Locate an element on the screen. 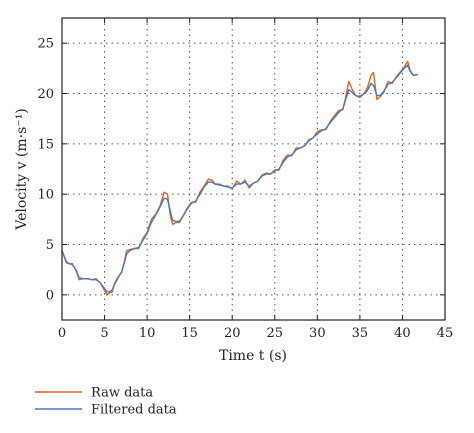 The height and width of the screenshot is (433, 474). x-tick-label: 25 is located at coordinates (275, 333).